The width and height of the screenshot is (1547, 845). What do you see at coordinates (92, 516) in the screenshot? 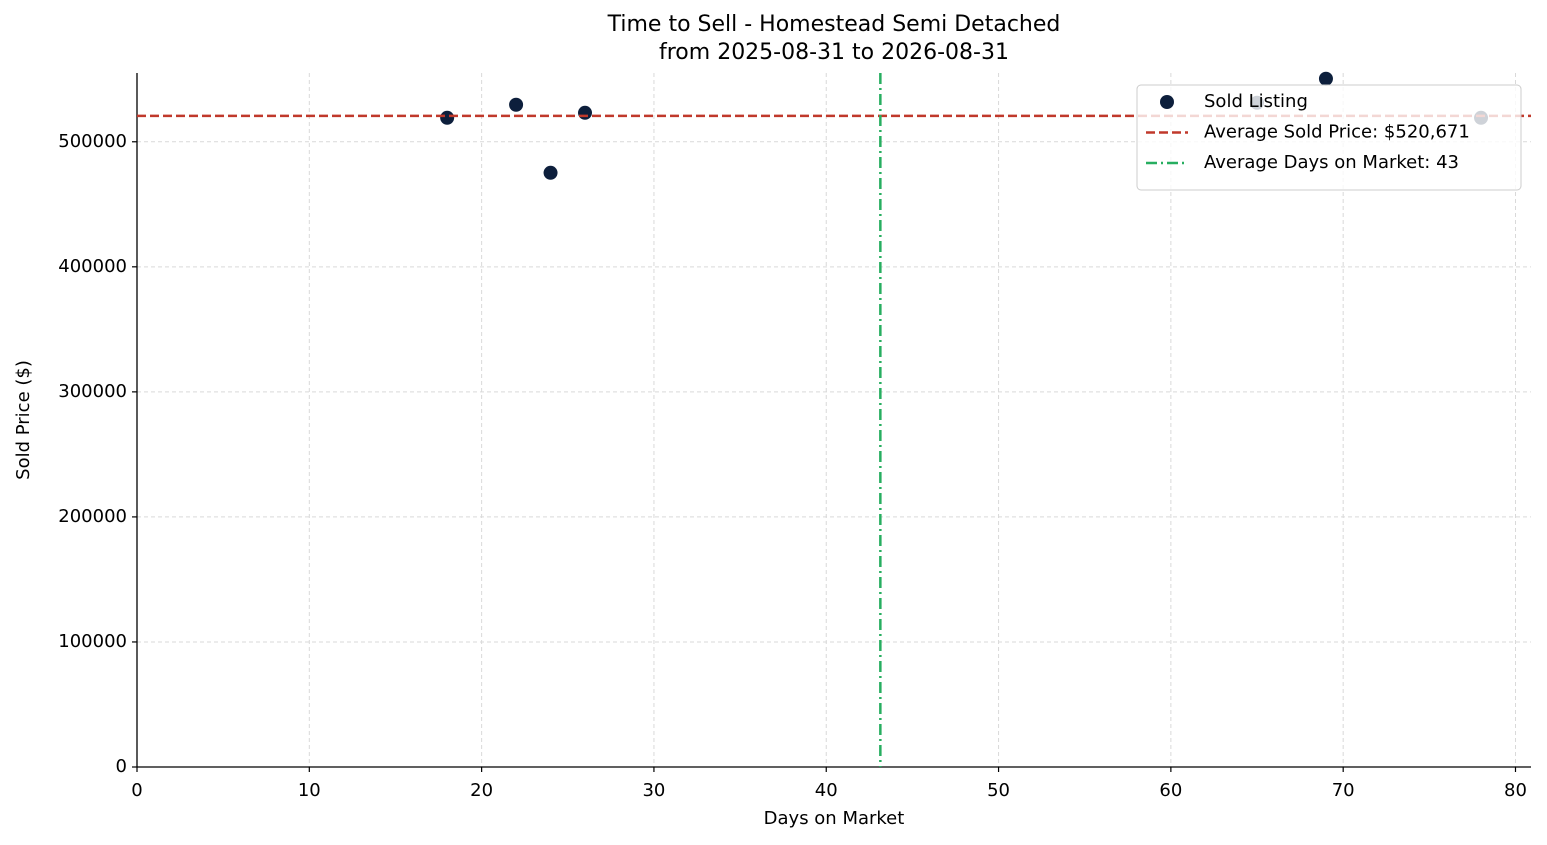
I see `y-tick-label: 200000` at bounding box center [92, 516].